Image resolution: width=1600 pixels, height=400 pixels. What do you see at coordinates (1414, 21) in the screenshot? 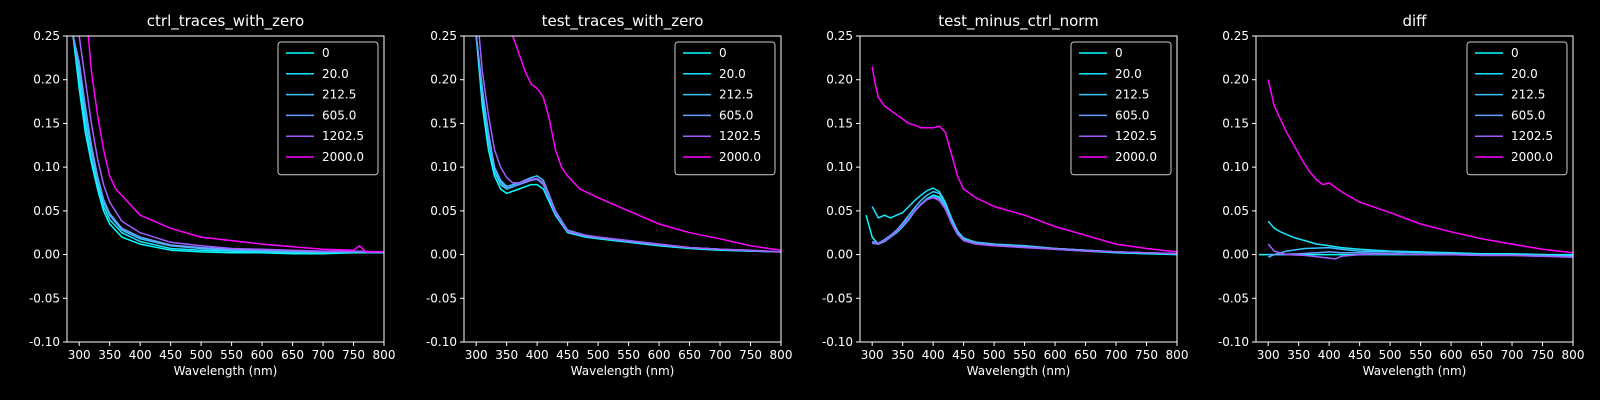
I see `chart-title: diff` at bounding box center [1414, 21].